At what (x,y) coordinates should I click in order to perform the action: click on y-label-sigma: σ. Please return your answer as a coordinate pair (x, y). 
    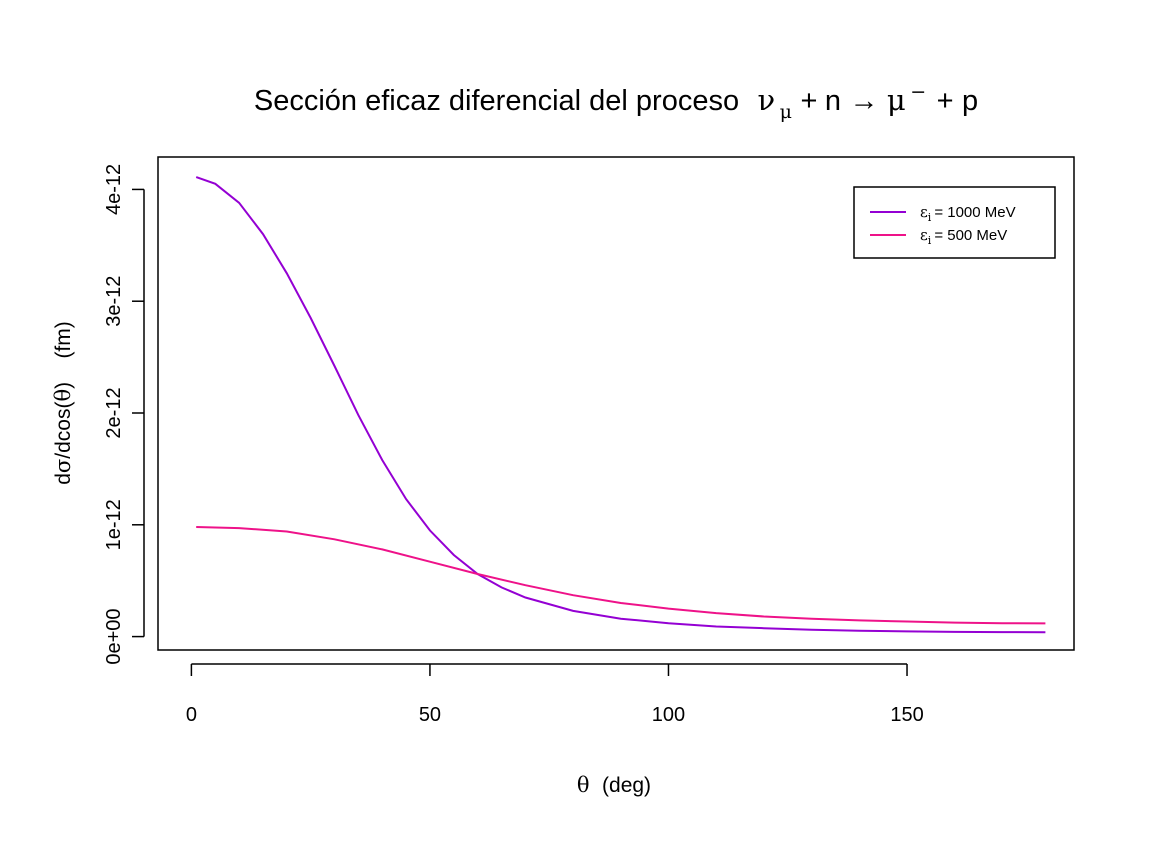
    Looking at the image, I should click on (63, 466).